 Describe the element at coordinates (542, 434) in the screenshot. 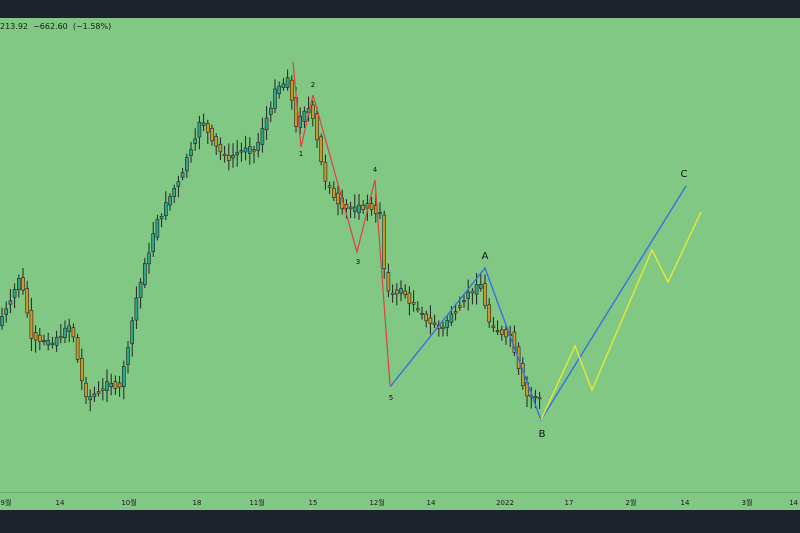

I see `wave-label-B: B` at that location.